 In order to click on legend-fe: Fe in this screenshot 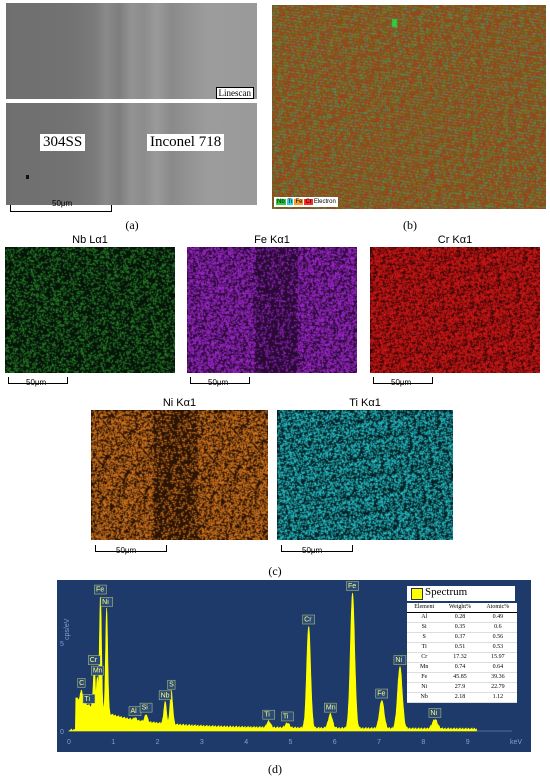, I will do `click(299, 202)`.